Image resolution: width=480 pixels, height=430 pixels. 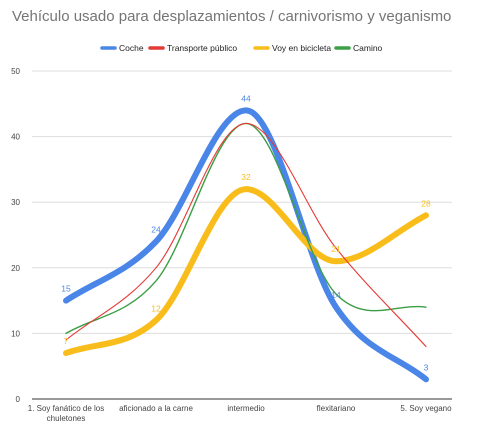 What do you see at coordinates (336, 295) in the screenshot?
I see `data-label: 14` at bounding box center [336, 295].